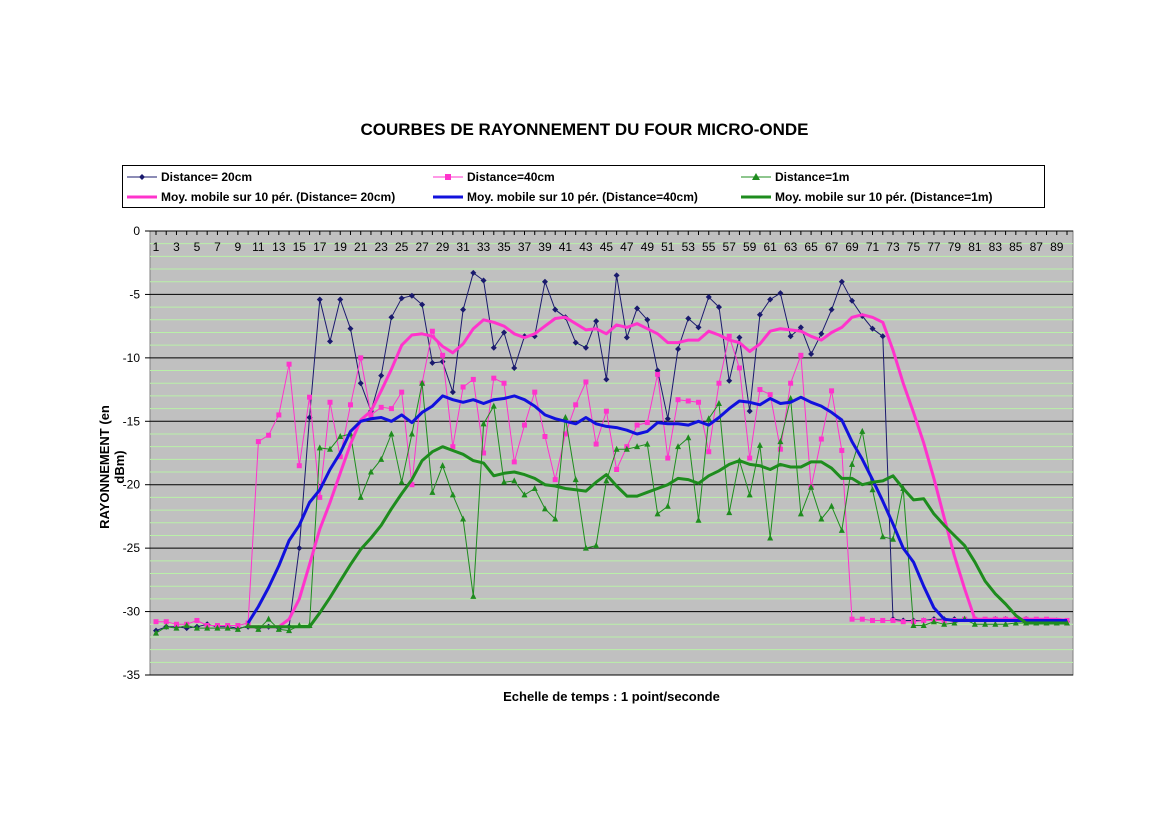  Describe the element at coordinates (238, 247) in the screenshot. I see `x-tick-label: 9` at that location.